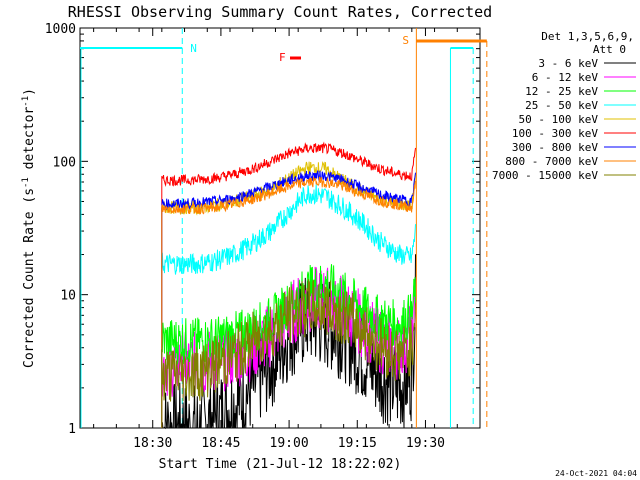 The image size is (640, 480). I want to click on x-axis-label: Start Time (21-Jul-12 18:22:02), so click(280, 464).